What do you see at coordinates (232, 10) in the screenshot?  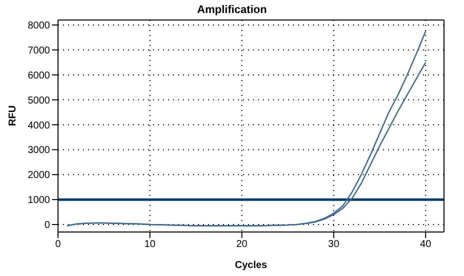 I see `chart-title: Amplification` at bounding box center [232, 10].